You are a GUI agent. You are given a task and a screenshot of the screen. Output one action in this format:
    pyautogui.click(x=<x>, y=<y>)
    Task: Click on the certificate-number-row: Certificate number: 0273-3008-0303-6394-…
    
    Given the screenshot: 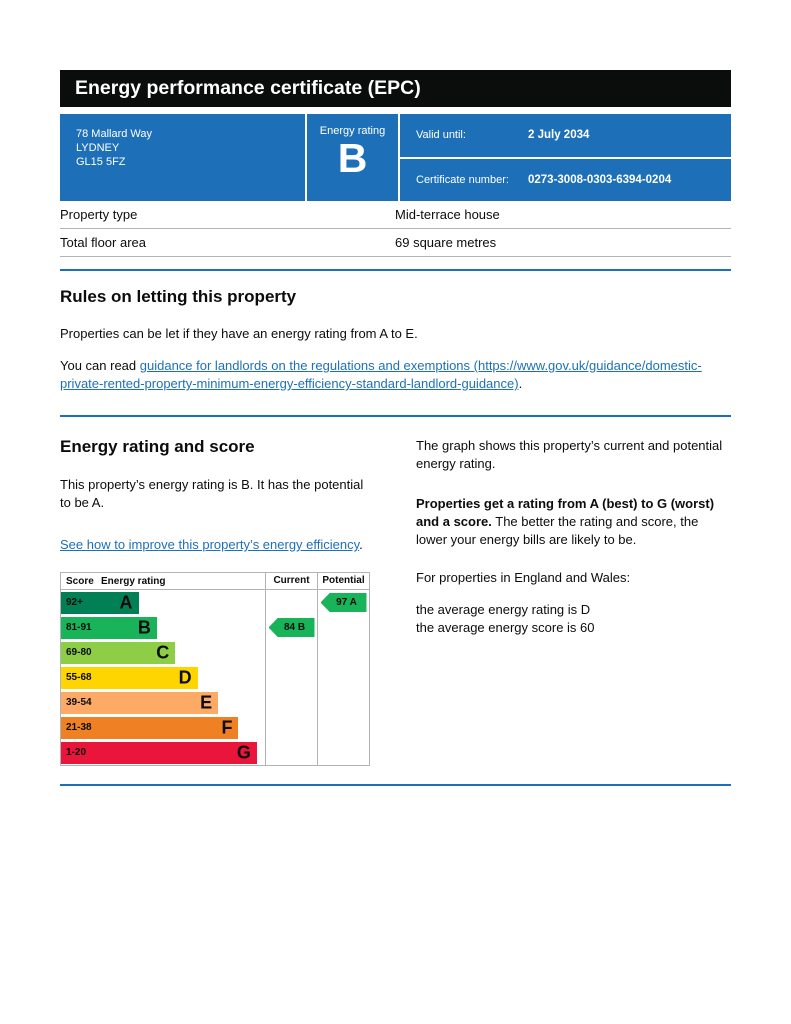 What is the action you would take?
    pyautogui.click(x=565, y=179)
    